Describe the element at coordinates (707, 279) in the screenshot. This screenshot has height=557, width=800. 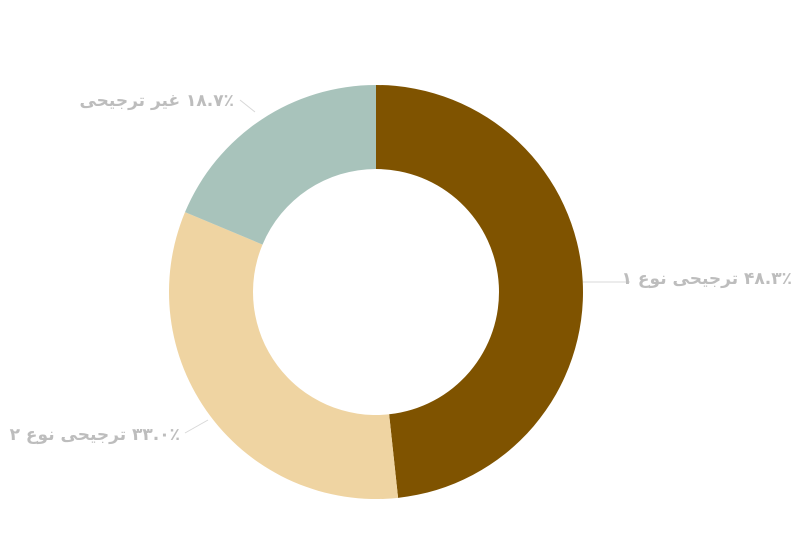
I see `slice-label-1: ۴۸.۳٪ ترجیحی نوع ۱` at that location.